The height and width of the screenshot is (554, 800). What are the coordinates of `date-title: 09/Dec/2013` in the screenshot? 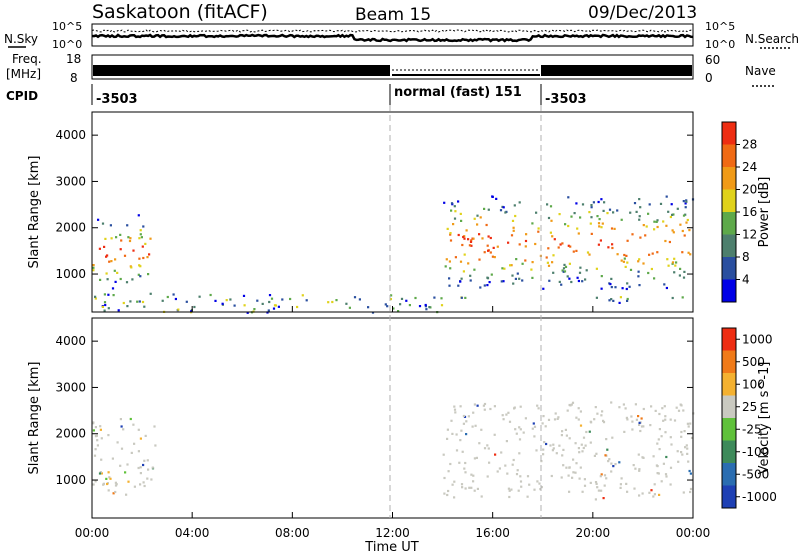 It's located at (642, 13).